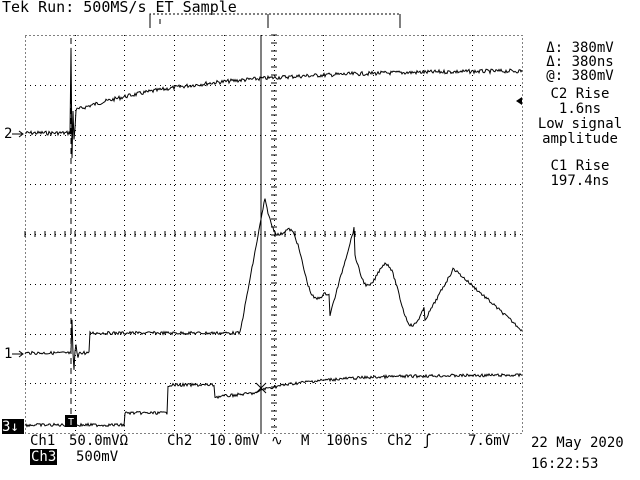  What do you see at coordinates (119, 8) in the screenshot?
I see `scope-title: Tek Run: 500MS/s ET Sample` at bounding box center [119, 8].